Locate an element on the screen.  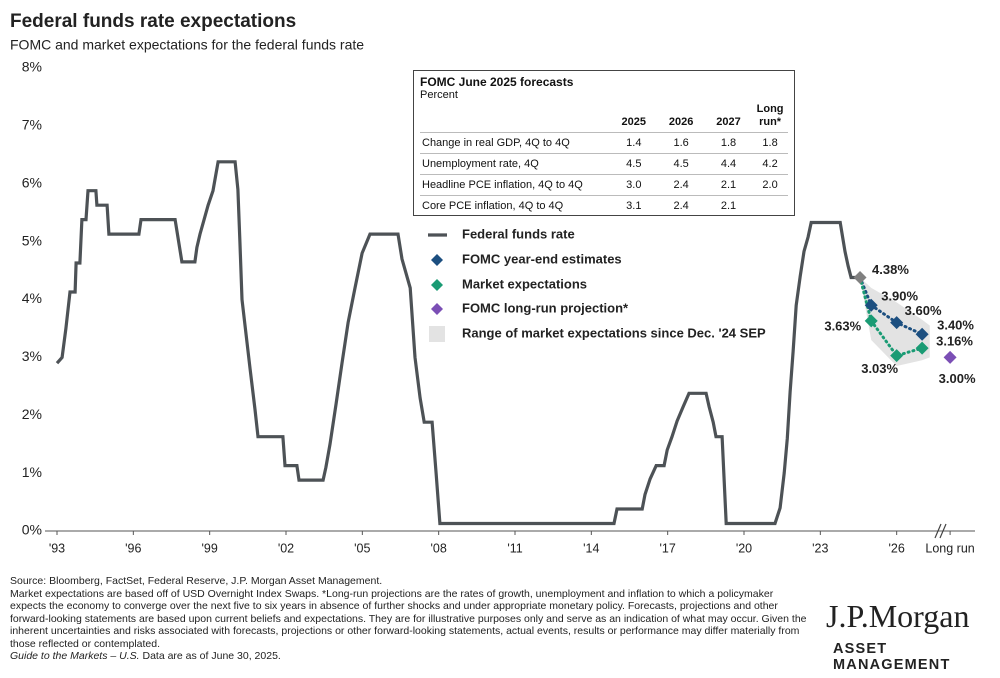
data-label: 3.40% is located at coordinates (955, 325).